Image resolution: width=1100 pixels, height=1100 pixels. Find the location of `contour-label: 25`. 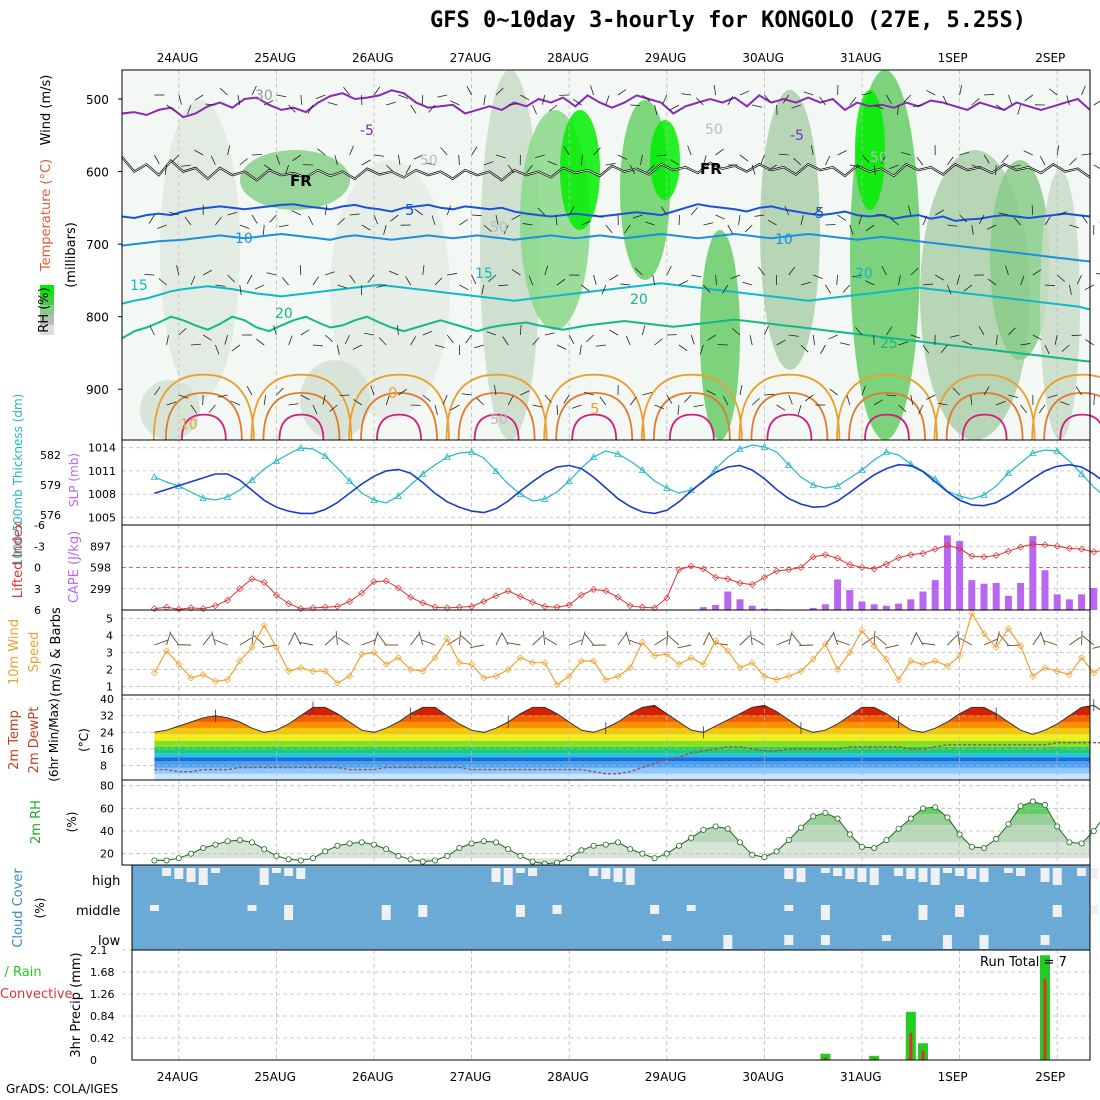

contour-label: 25 is located at coordinates (889, 344).